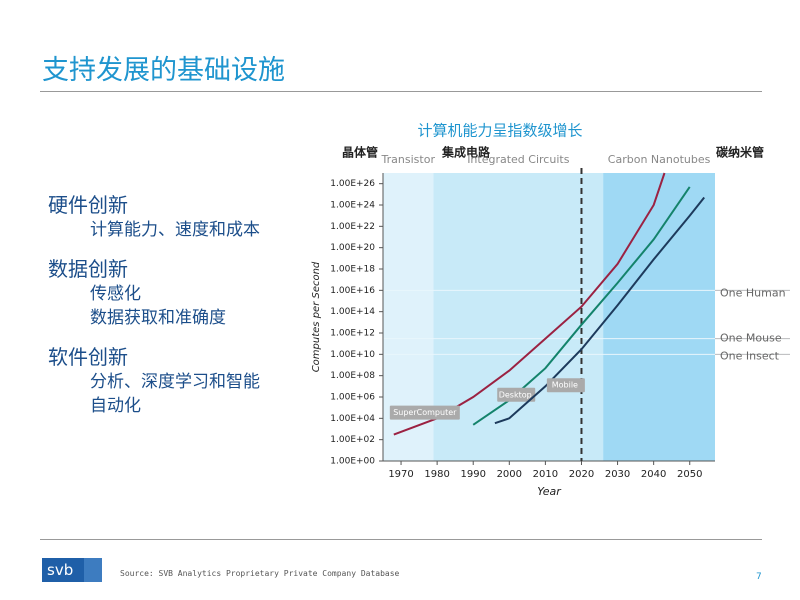 This screenshot has height=600, width=800. What do you see at coordinates (659, 159) in the screenshot?
I see `band-label: Carbon Nanotubes` at bounding box center [659, 159].